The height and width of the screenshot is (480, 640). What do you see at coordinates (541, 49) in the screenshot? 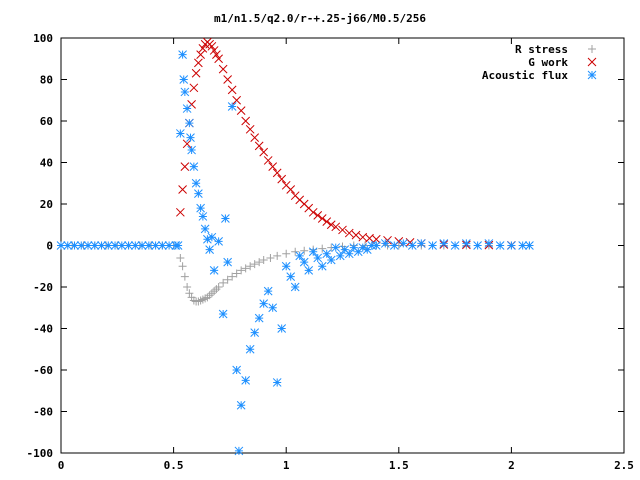
I see `legend-label: R stress` at bounding box center [541, 49].